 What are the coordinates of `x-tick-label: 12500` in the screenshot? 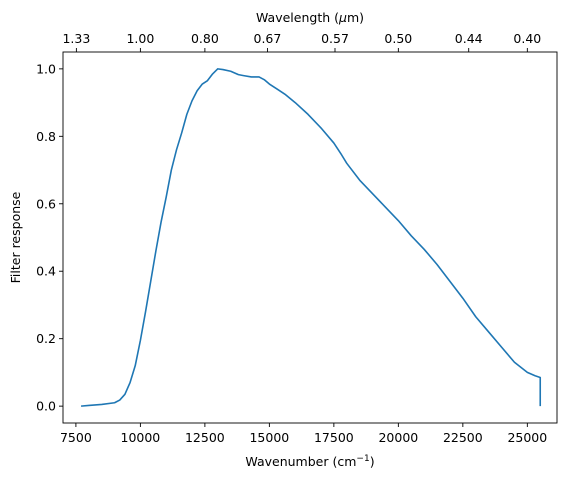 It's located at (205, 437).